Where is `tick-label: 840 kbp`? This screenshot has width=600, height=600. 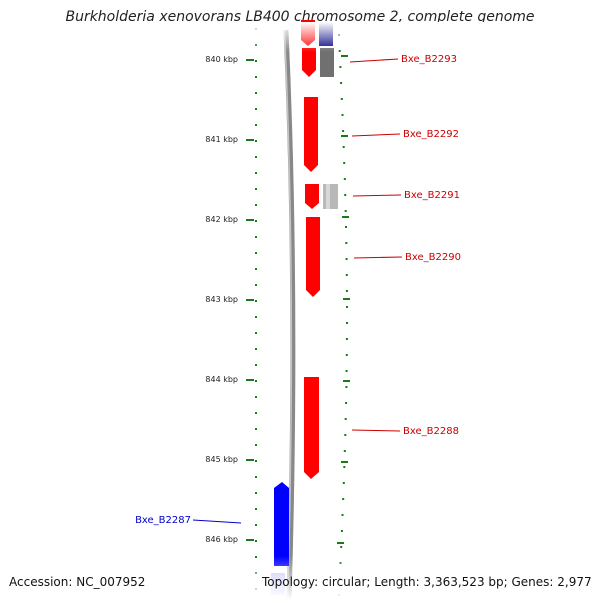 tick-label: 840 kbp is located at coordinates (221, 59).